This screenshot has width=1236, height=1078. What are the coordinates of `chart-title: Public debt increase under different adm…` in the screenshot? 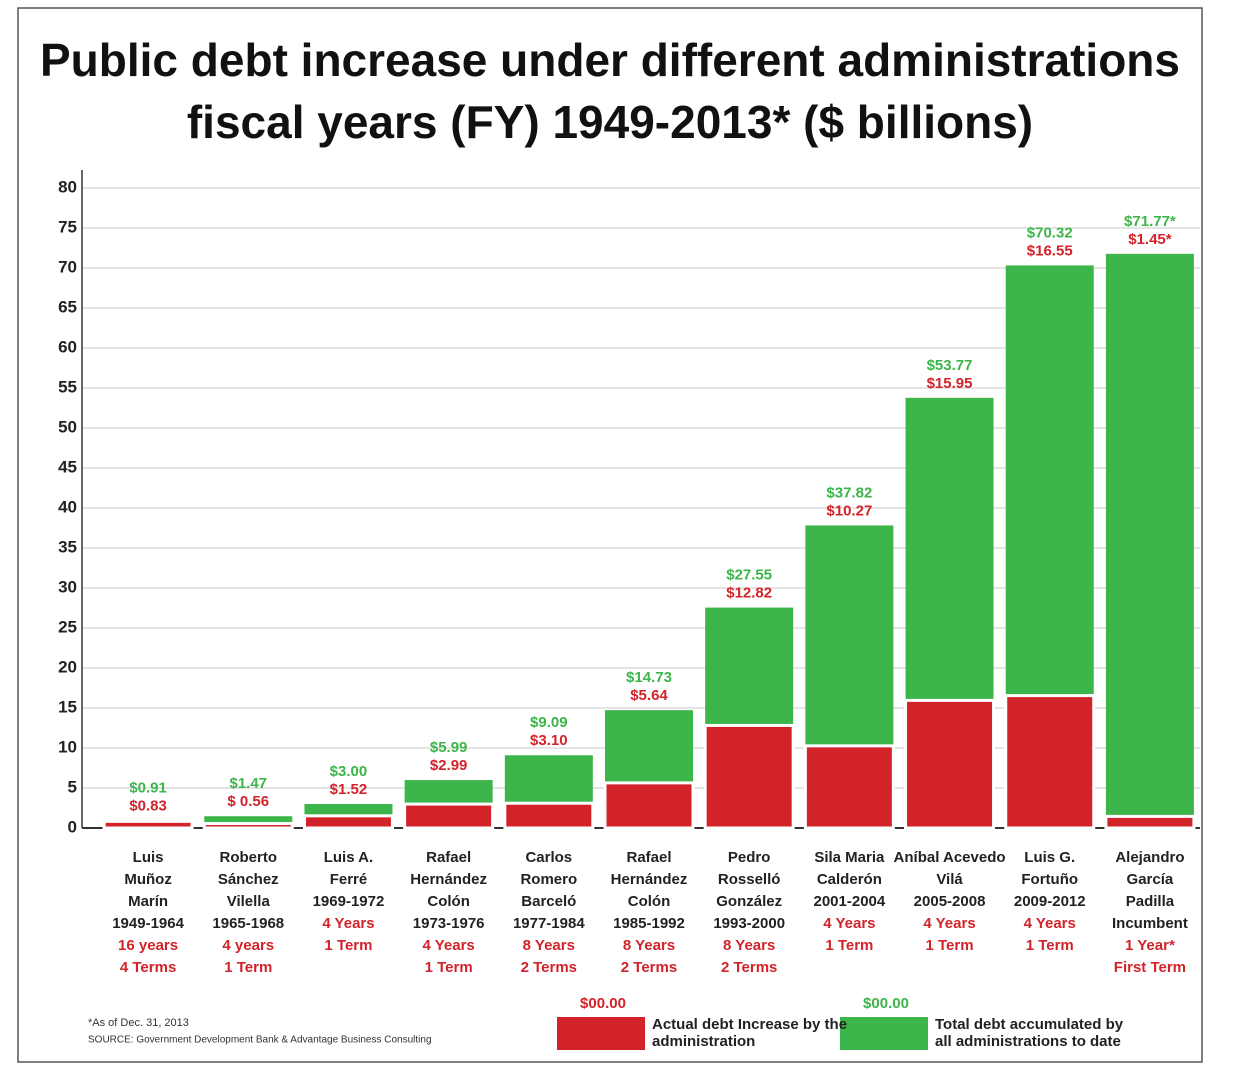 It's located at (610, 60).